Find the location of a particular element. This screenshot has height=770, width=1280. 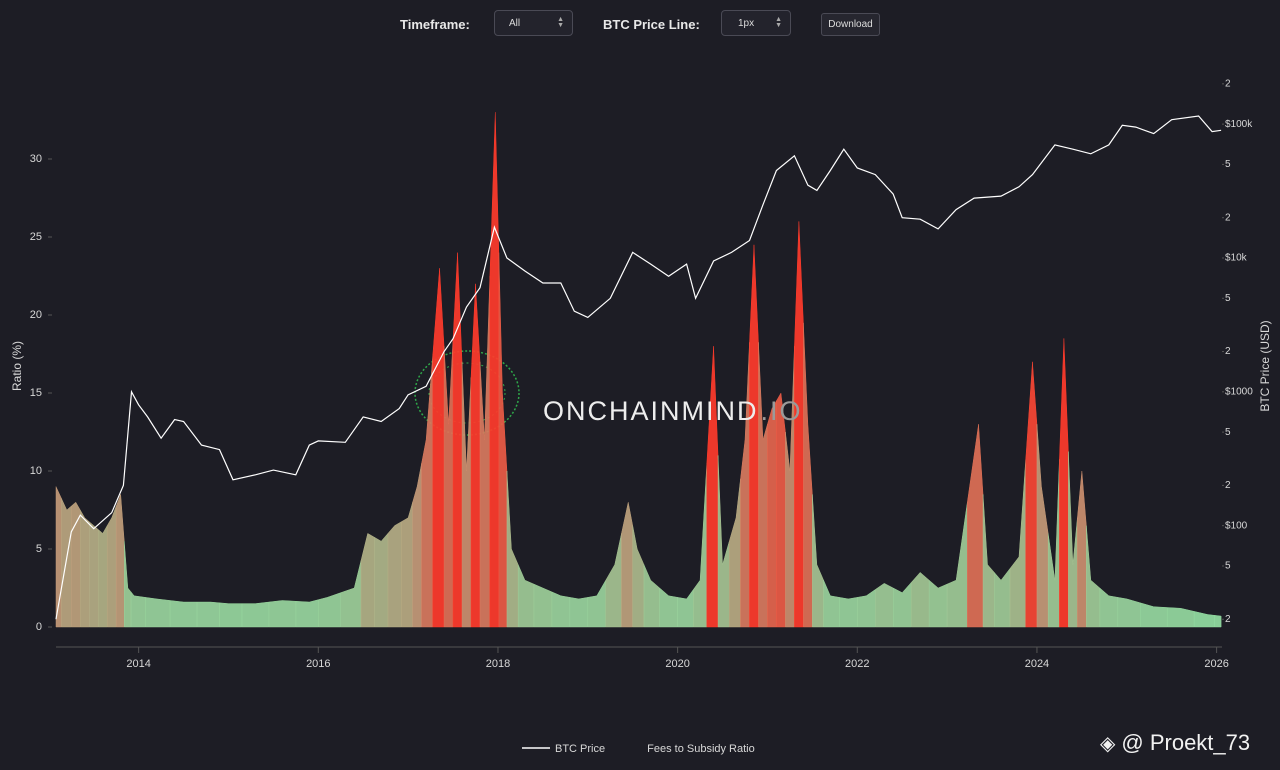

y2-tick-label: $10k is located at coordinates (1236, 258).